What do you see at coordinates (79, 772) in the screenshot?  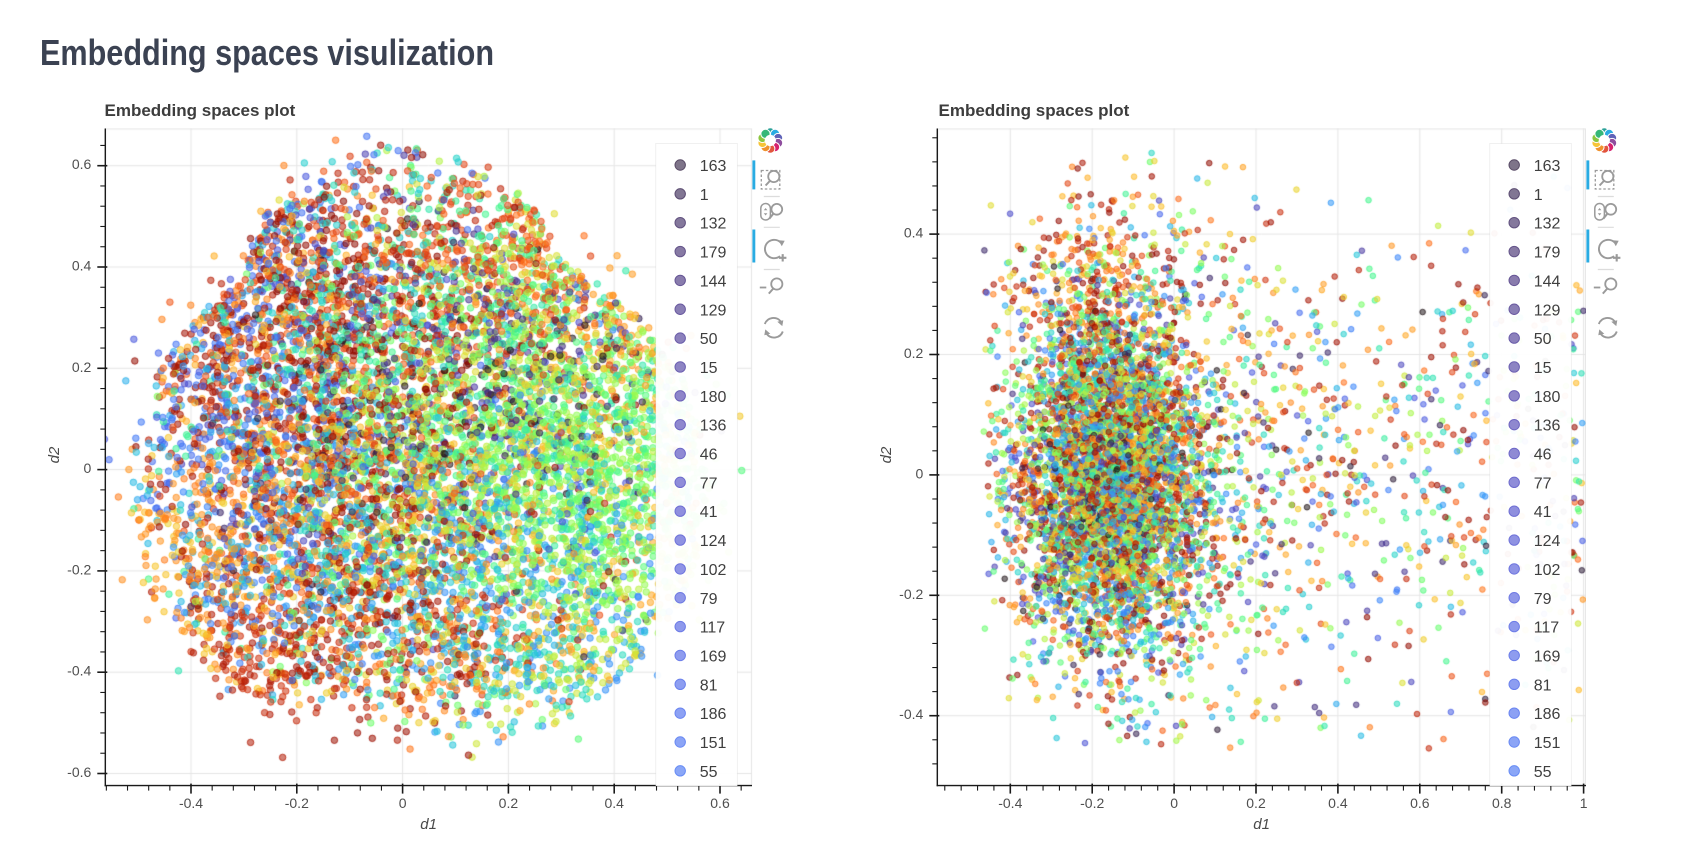 I see `svg-text: -0.6` at bounding box center [79, 772].